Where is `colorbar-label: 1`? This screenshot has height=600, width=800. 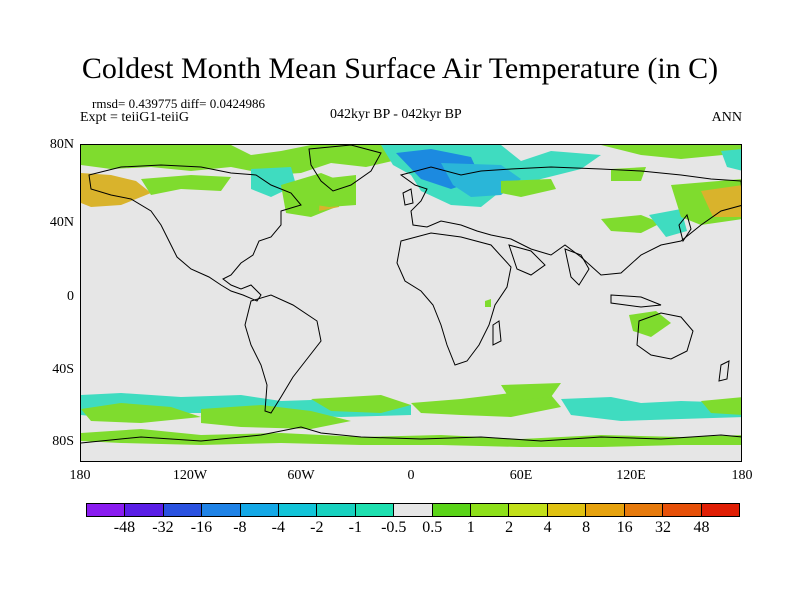 colorbar-label: 1 is located at coordinates (470, 527).